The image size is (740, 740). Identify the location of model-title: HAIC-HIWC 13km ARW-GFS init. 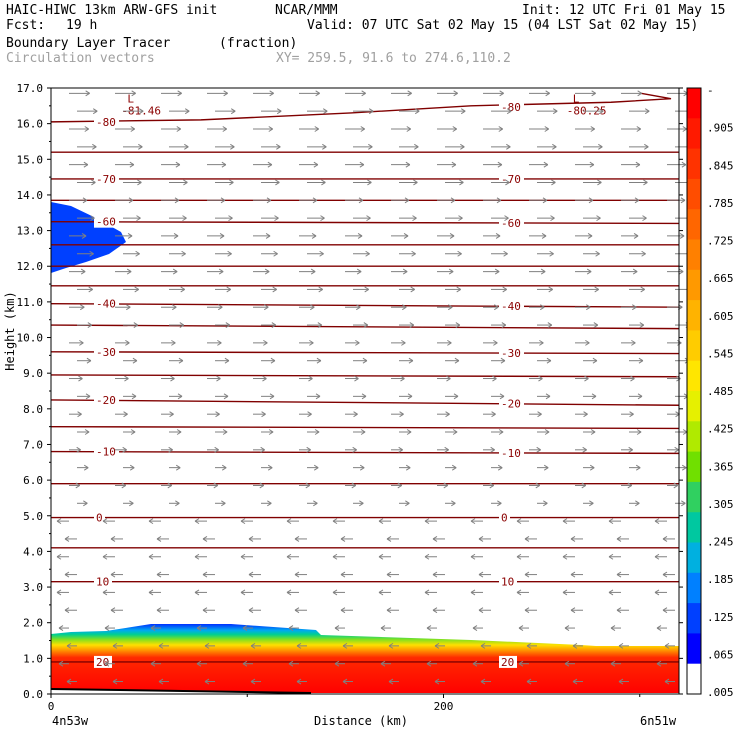
(112, 10).